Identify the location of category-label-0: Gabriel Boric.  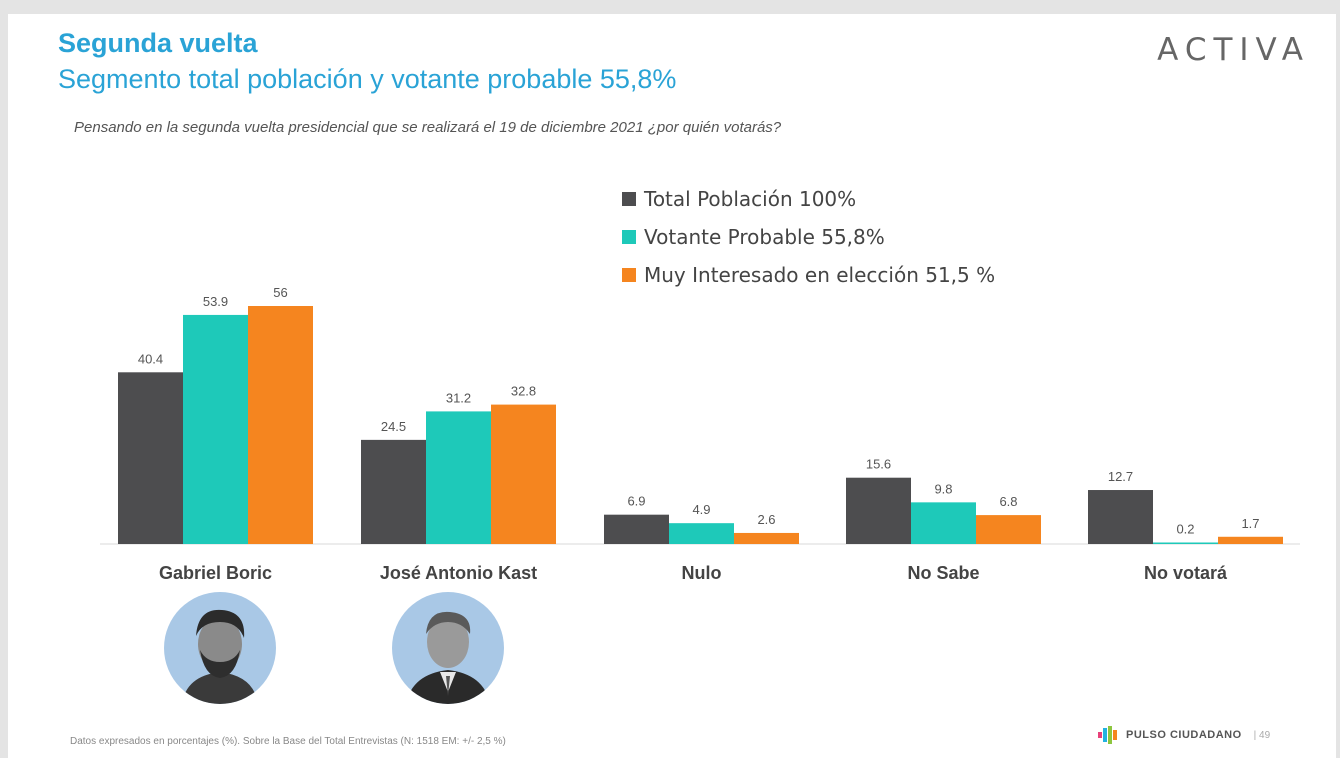
(215, 573).